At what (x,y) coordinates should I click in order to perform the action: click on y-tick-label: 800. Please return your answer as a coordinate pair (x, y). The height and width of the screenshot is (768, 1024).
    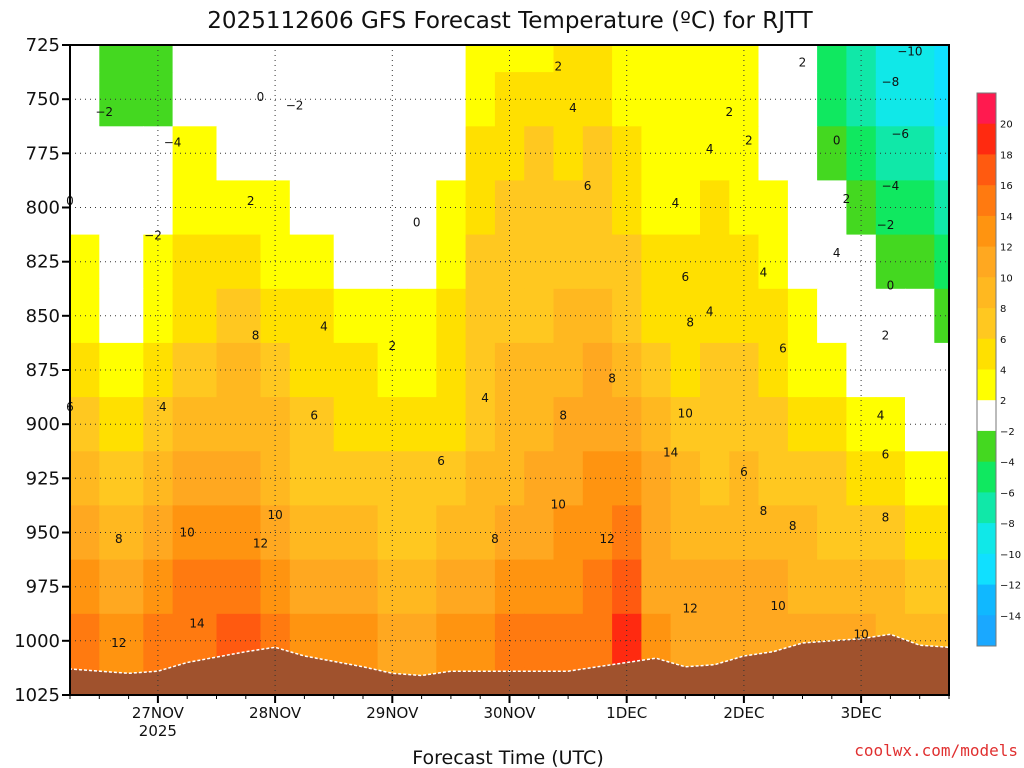
    Looking at the image, I should click on (43, 208).